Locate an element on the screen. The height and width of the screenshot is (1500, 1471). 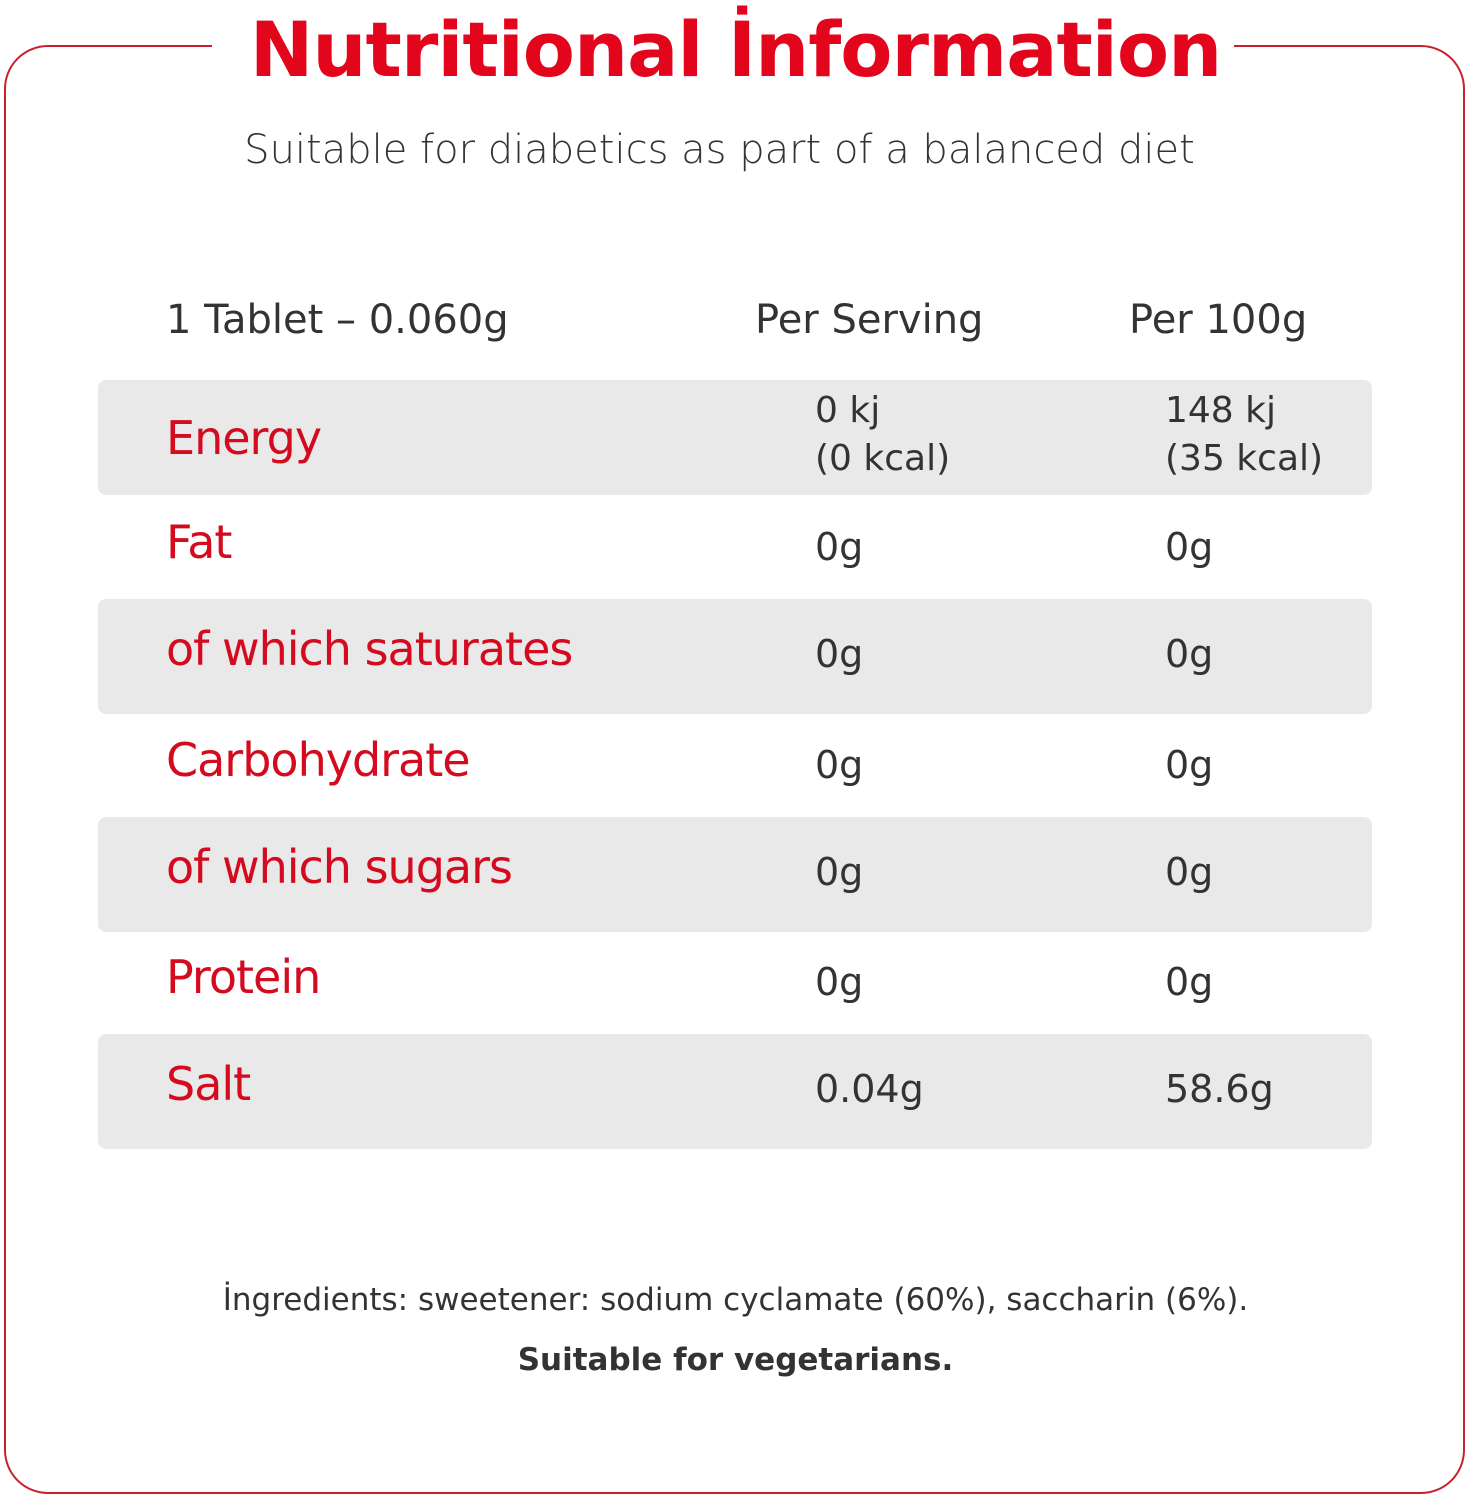
header-per-serving: Per Serving is located at coordinates (869, 320).